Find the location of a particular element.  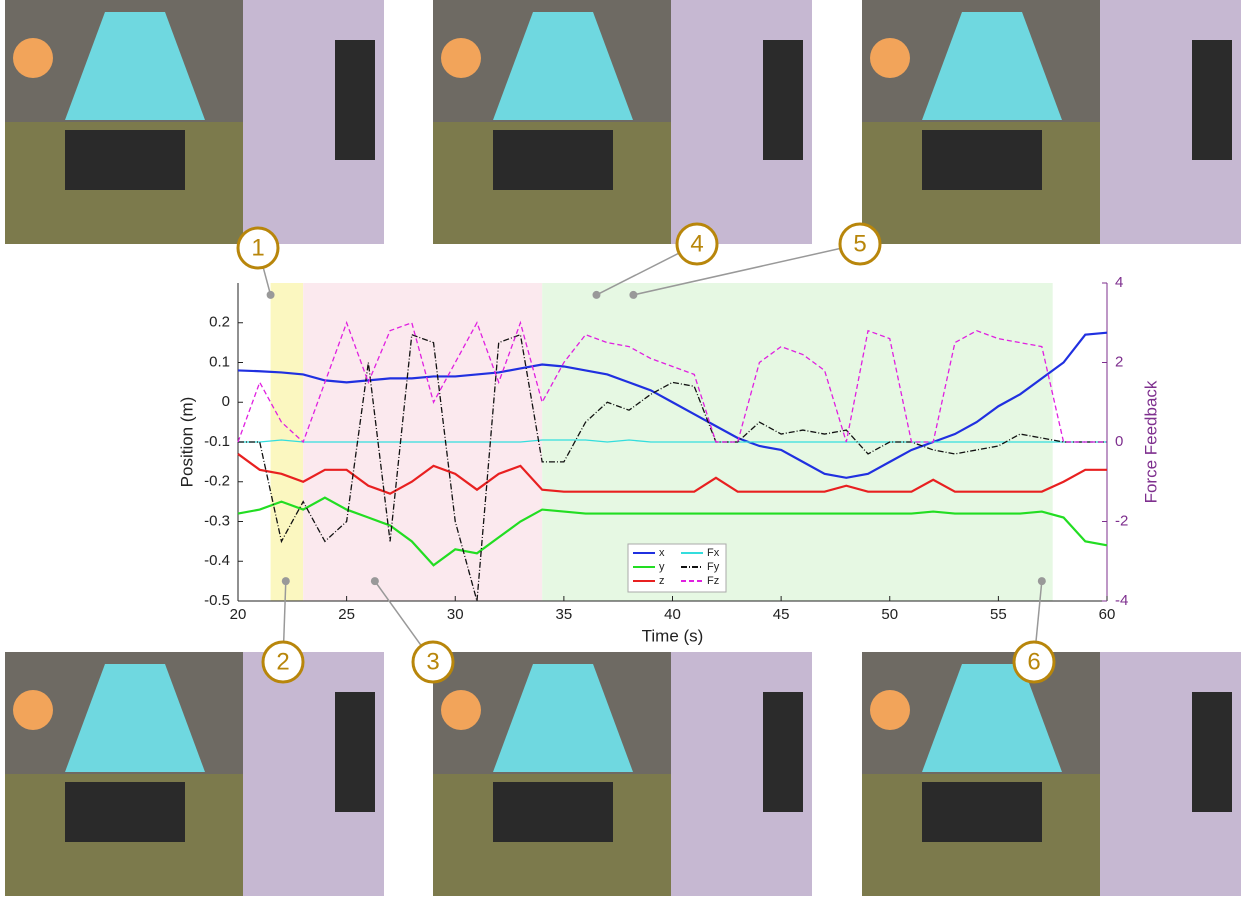

x-tick-label: 45 is located at coordinates (781, 614).